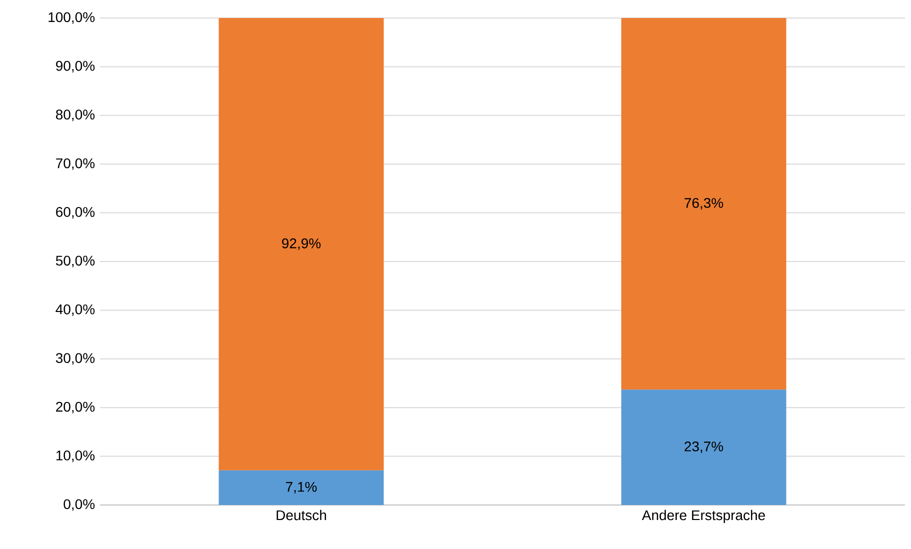 This screenshot has width=911, height=549. What do you see at coordinates (301, 515) in the screenshot?
I see `x-tick-label: Deutsch` at bounding box center [301, 515].